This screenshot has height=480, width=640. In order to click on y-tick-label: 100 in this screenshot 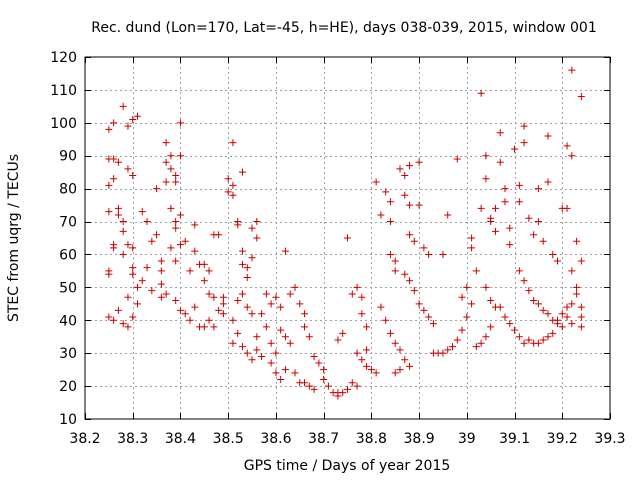, I will do `click(63, 124)`.